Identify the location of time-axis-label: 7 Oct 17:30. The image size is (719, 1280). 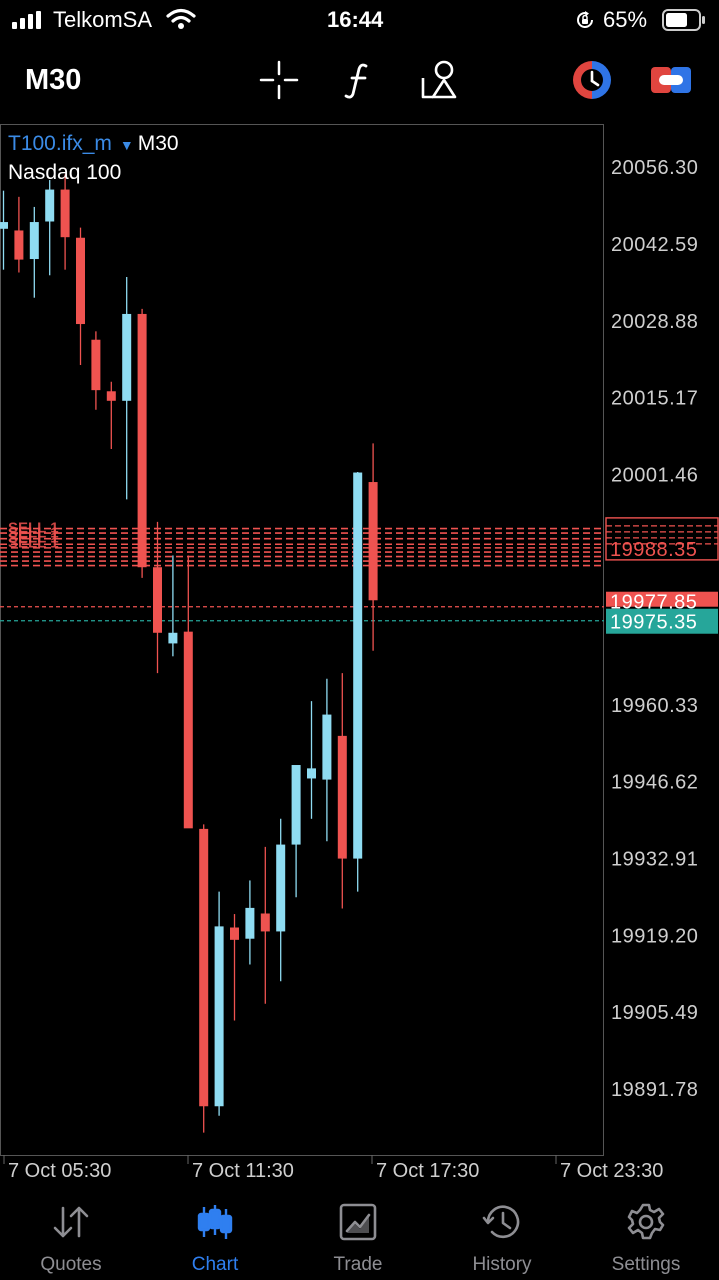
(427, 1171).